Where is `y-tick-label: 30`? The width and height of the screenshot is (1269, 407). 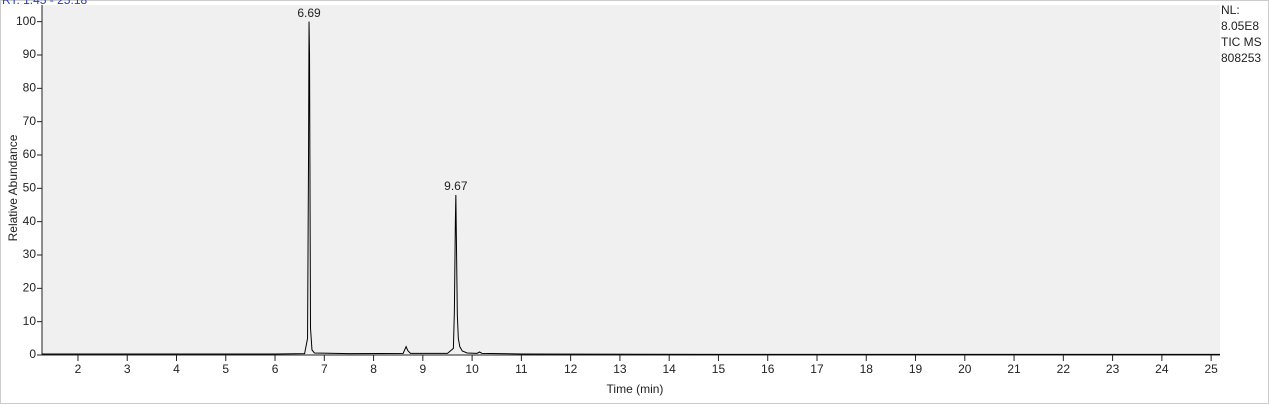 y-tick-label: 30 is located at coordinates (30, 254).